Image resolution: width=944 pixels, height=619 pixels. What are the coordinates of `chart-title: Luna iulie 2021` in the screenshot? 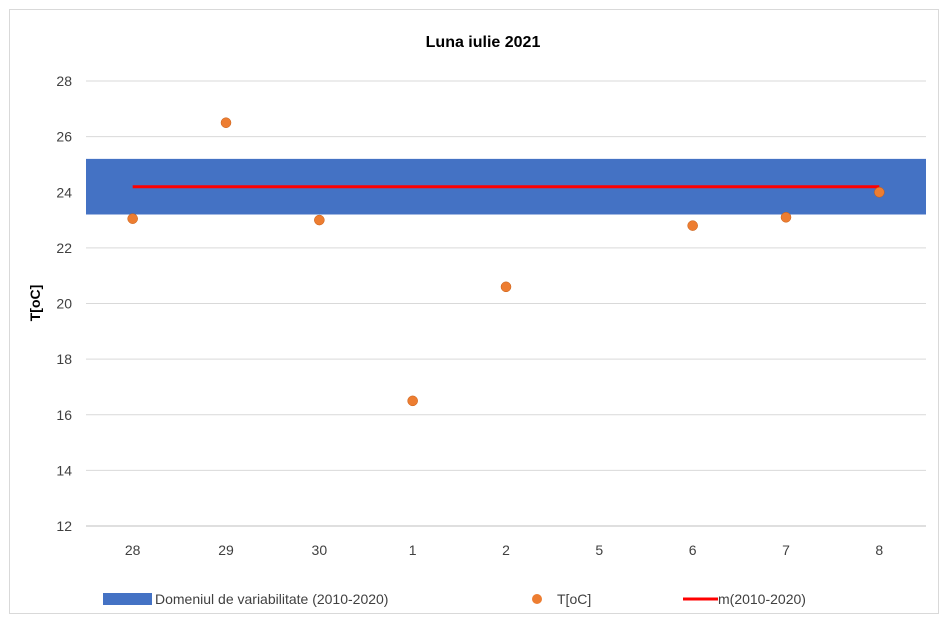 It's located at (483, 42).